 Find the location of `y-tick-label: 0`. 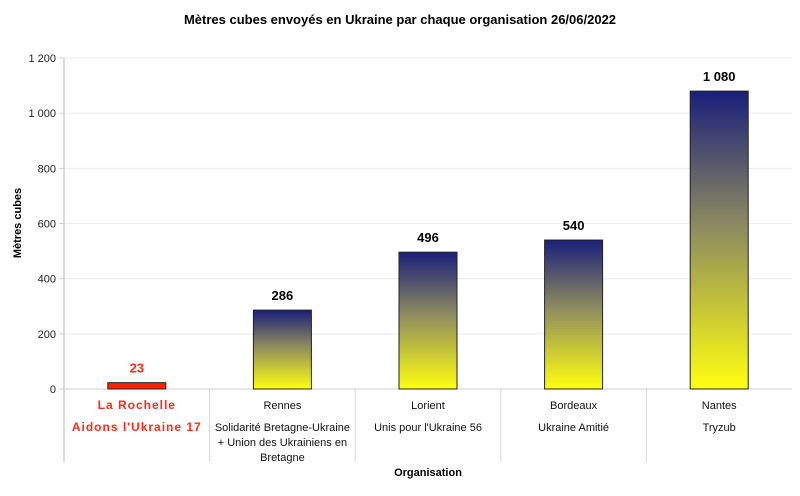

y-tick-label: 0 is located at coordinates (53, 390).